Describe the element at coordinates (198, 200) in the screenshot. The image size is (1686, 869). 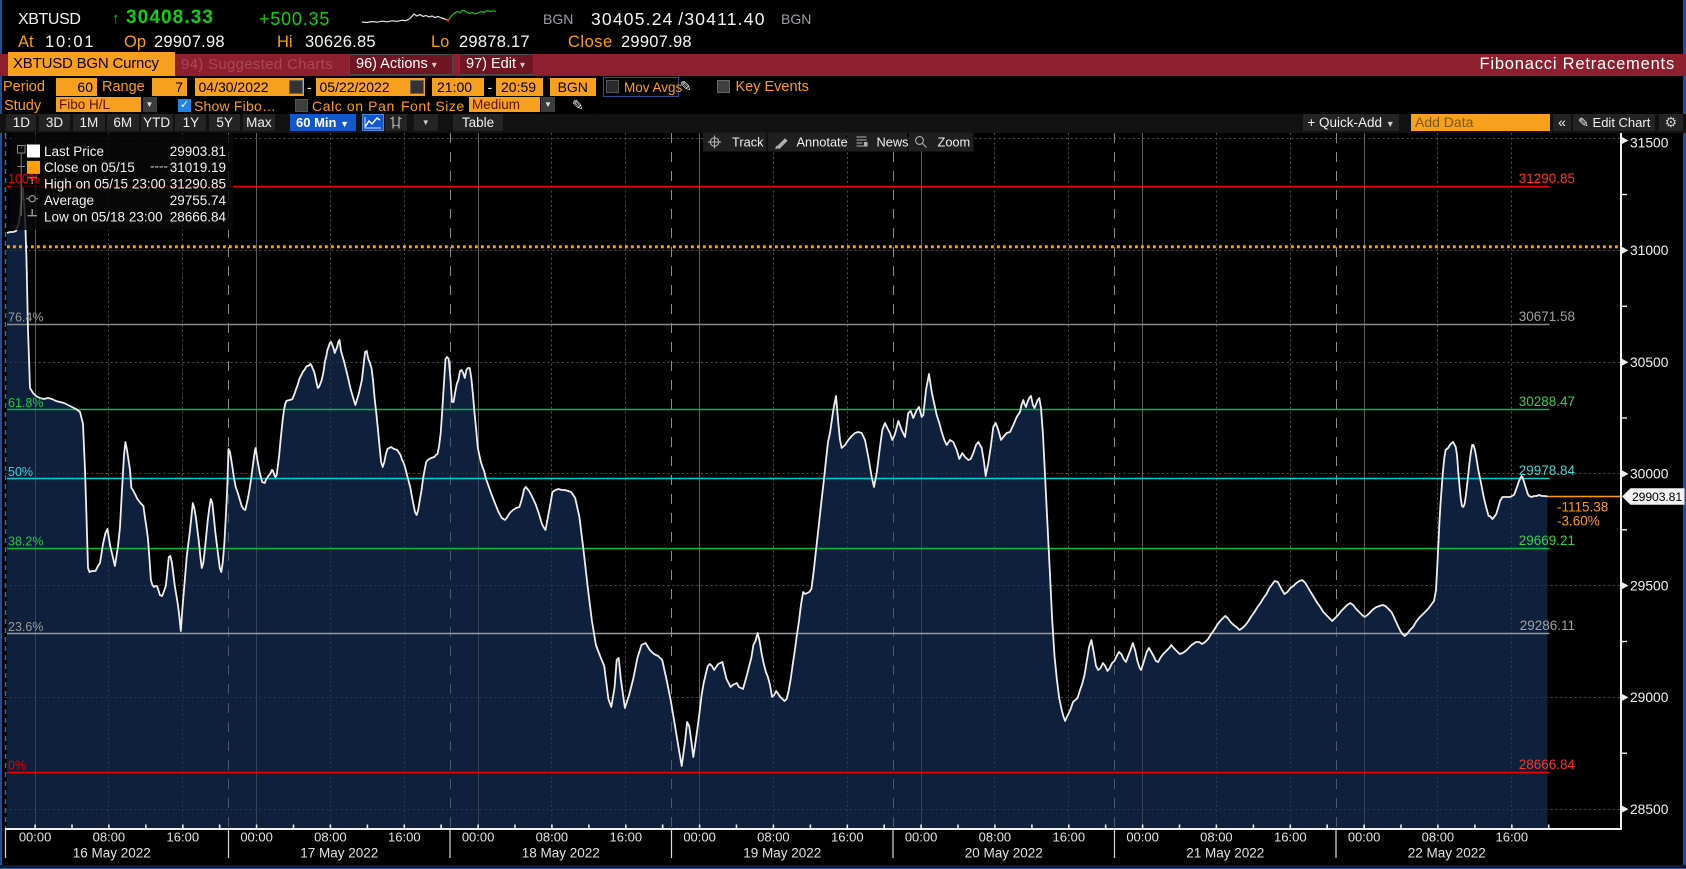
I see `svg-text: 29755.74` at that location.